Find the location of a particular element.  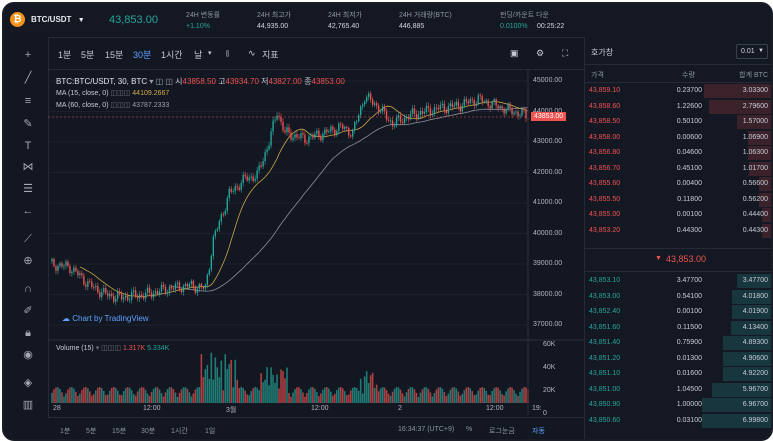

range-15m: 15분 is located at coordinates (119, 431).